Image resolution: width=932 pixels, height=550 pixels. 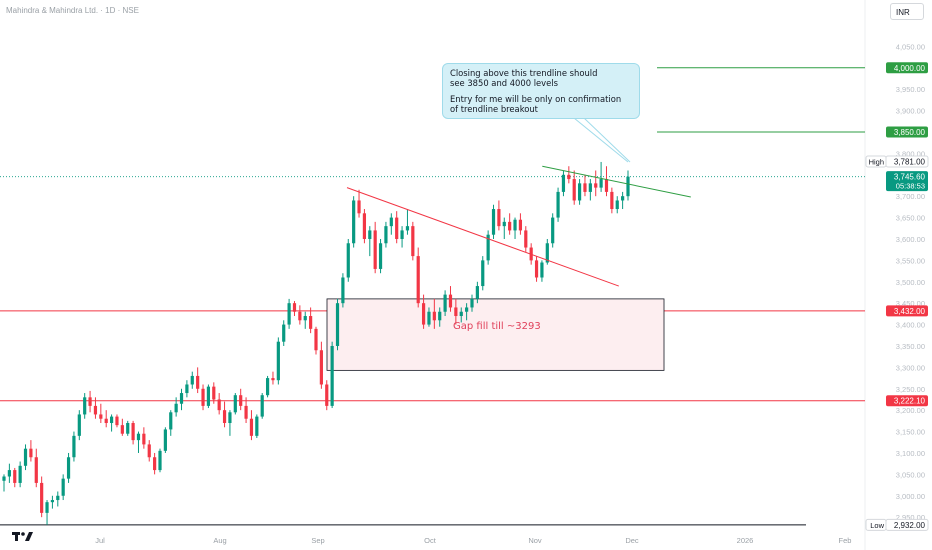 I want to click on y-tick-label: 3,950.00, so click(x=910, y=89).